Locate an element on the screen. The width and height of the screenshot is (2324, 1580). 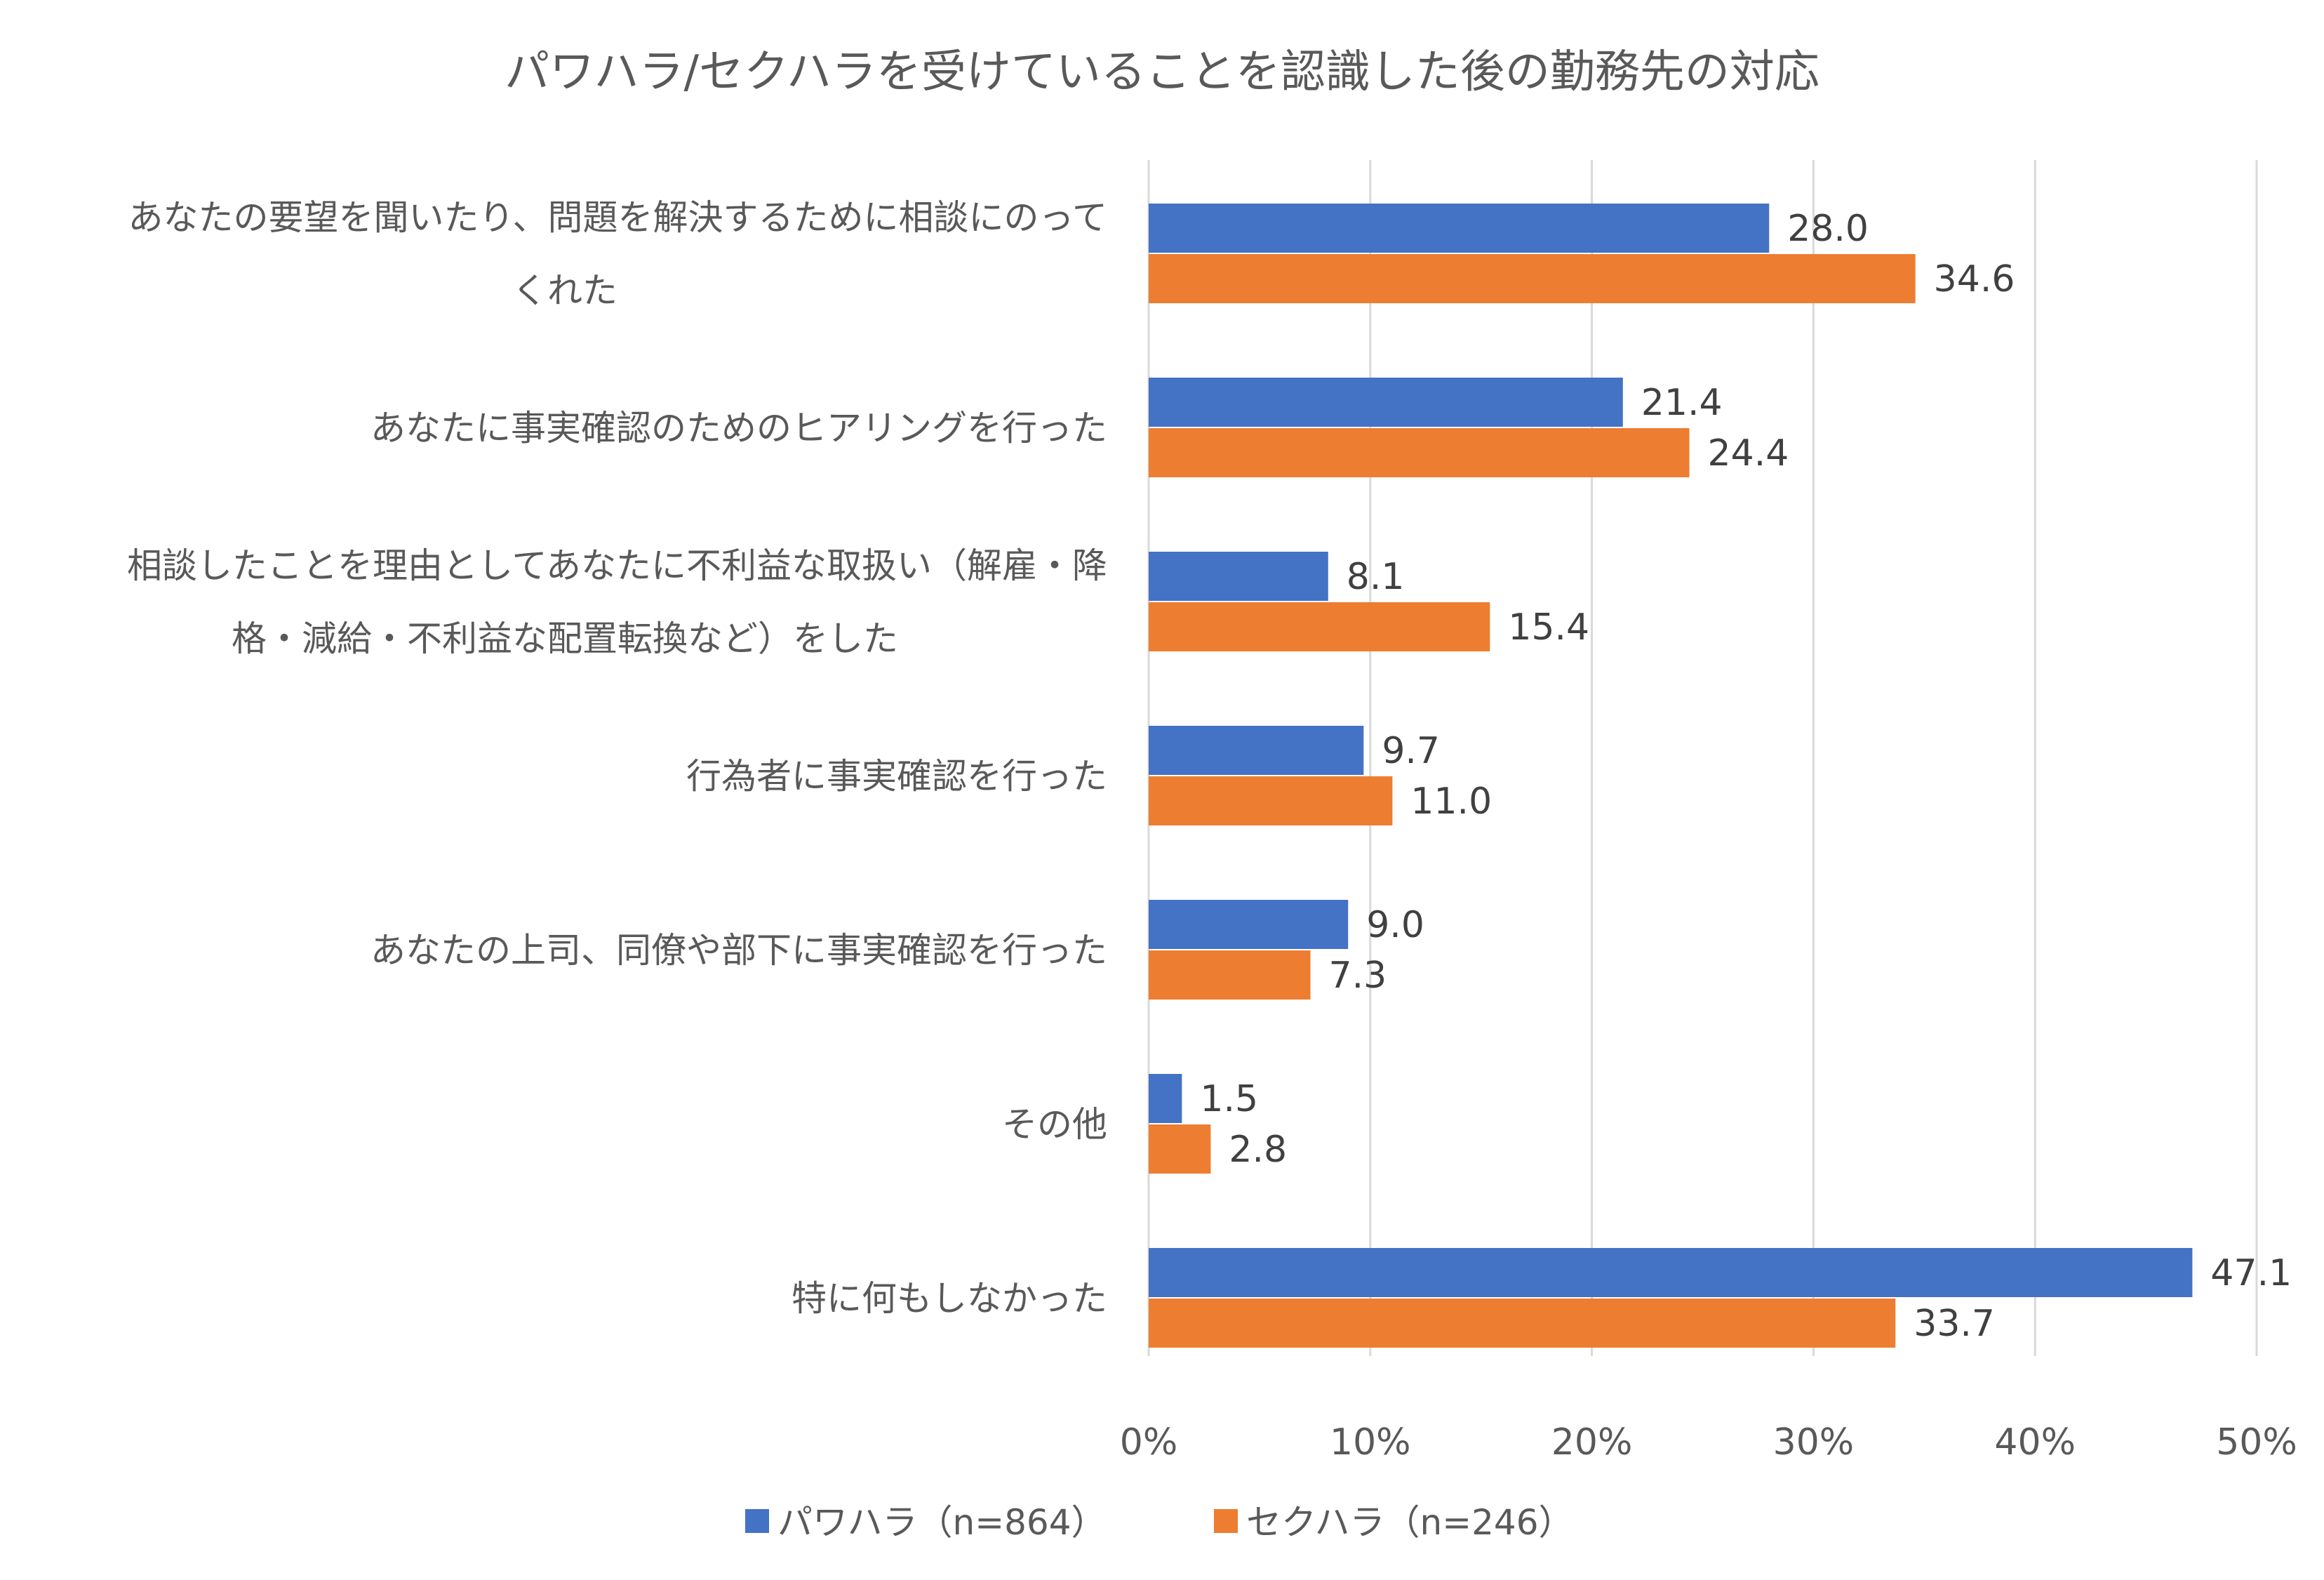
category-label-0-line-1: くれた is located at coordinates (565, 290).